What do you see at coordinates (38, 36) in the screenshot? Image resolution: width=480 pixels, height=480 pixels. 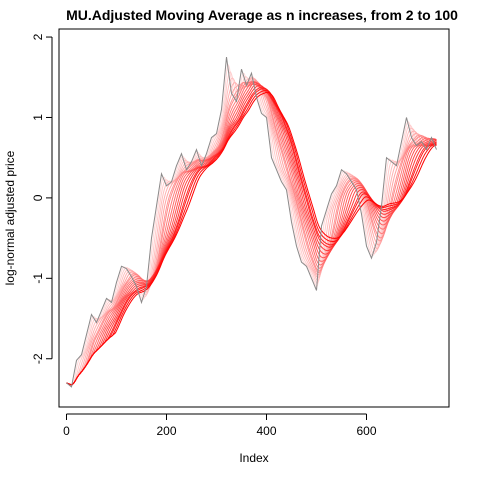 I see `y-tick-label: 2` at bounding box center [38, 36].